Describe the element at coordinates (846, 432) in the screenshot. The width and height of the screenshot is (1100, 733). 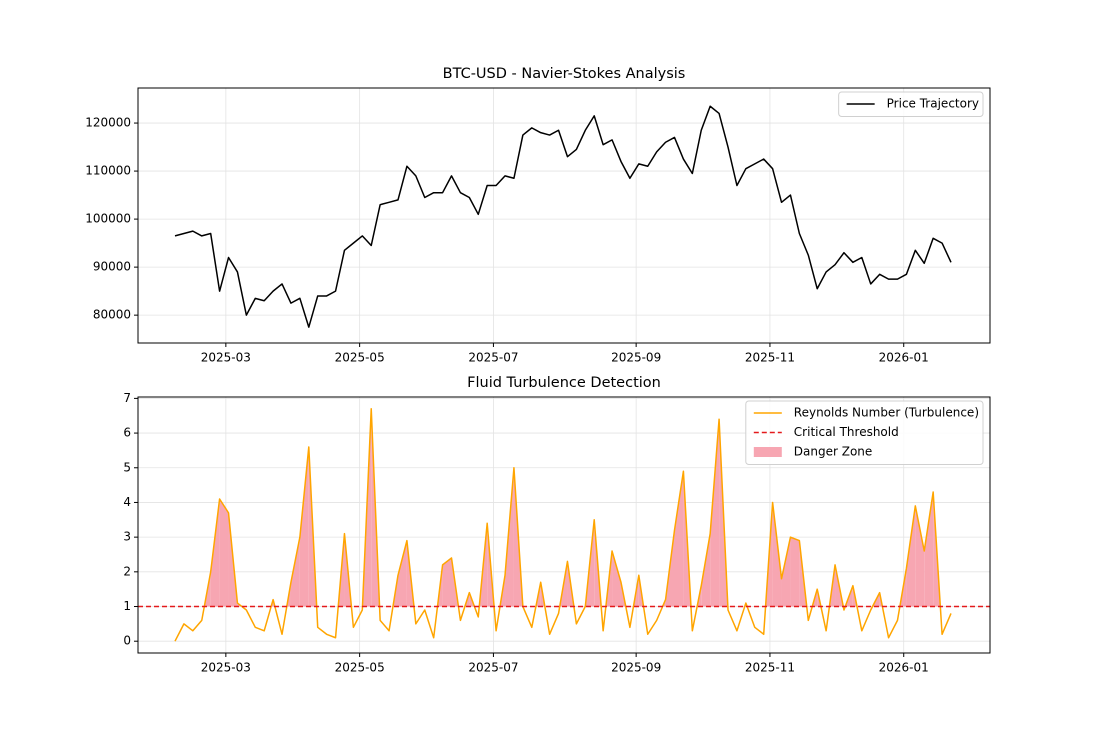
I see `legend-label: Critical Threshold` at that location.